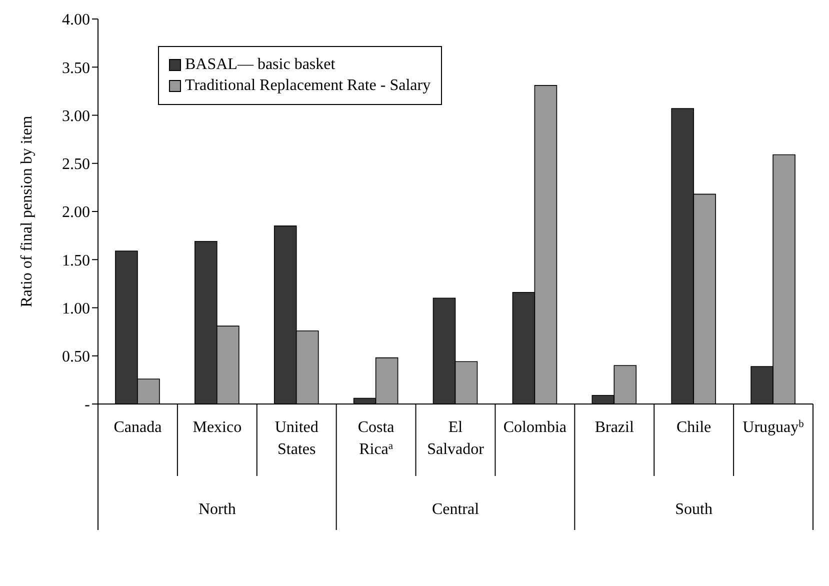  Describe the element at coordinates (76, 68) in the screenshot. I see `y-tick-label: 3.50` at that location.